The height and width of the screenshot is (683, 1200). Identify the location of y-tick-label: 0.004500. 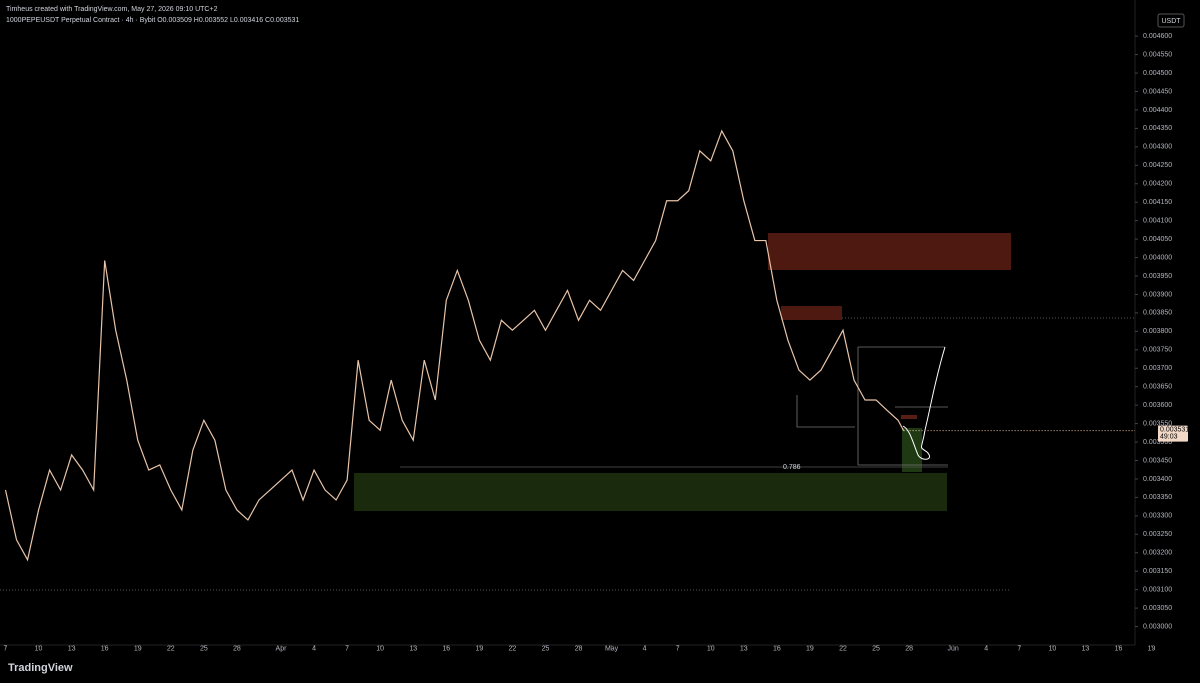
(1157, 73).